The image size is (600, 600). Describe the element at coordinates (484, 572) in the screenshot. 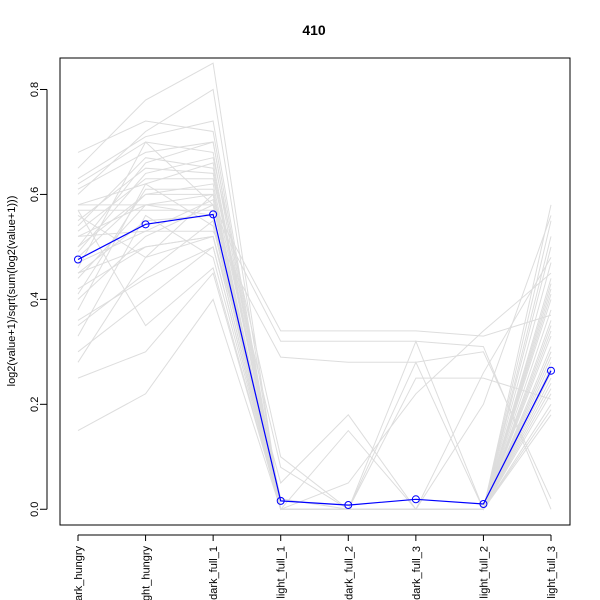

I see `x-tick-label: light_full_2` at that location.